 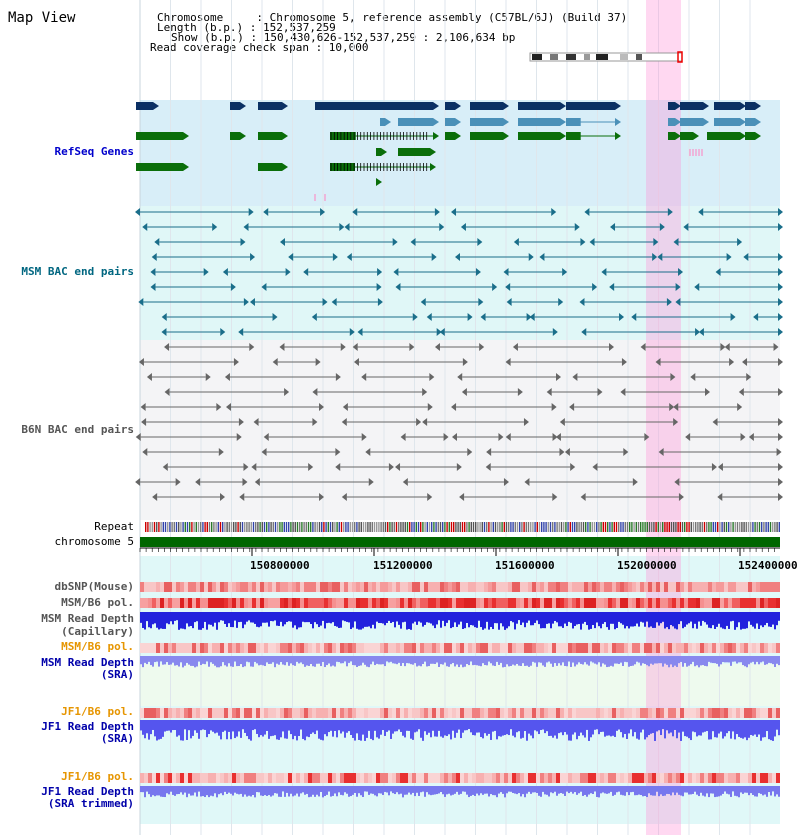 What do you see at coordinates (94, 586) in the screenshot?
I see `track-label-dbsnp: dbSNP(Mouse)` at bounding box center [94, 586].